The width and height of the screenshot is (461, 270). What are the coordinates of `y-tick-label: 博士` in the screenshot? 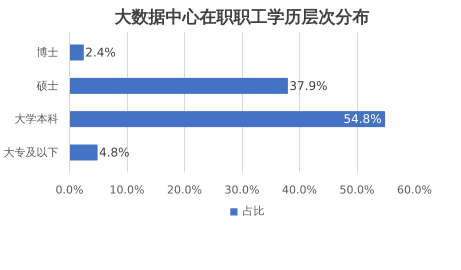 It's located at (47, 52).